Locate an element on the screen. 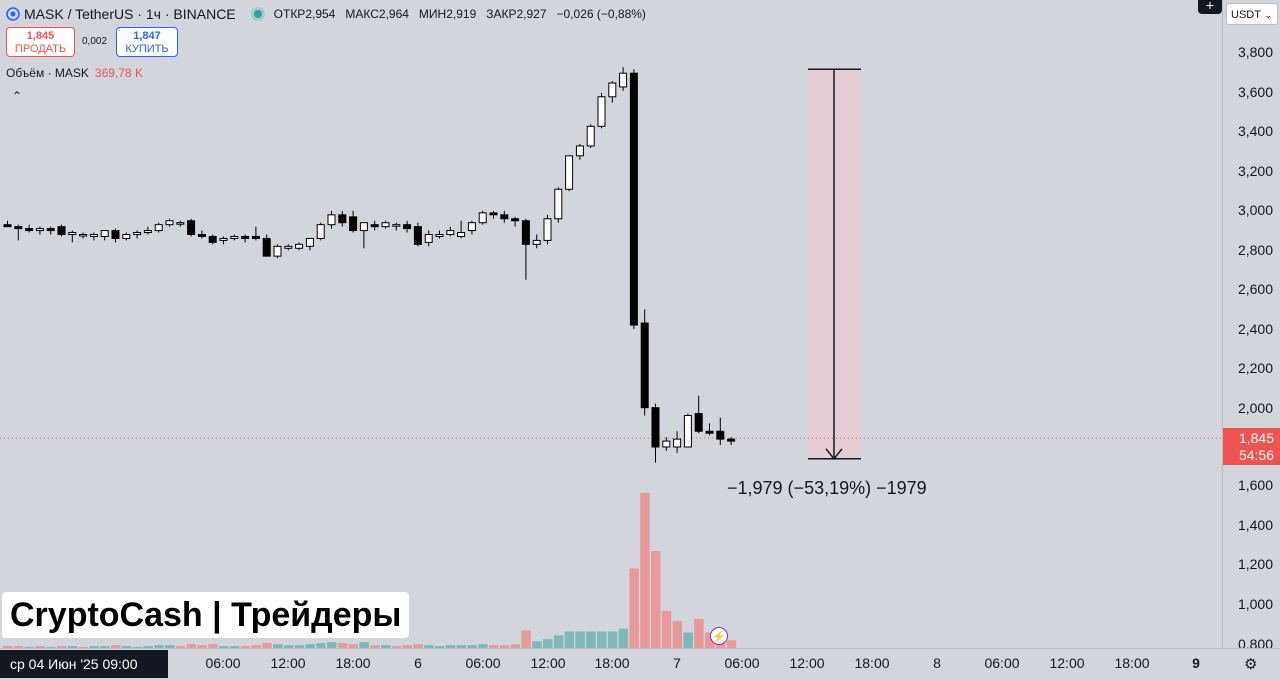 This screenshot has width=1280, height=679. sell-button: 1,845 ПРОДАТЬ is located at coordinates (40, 42).